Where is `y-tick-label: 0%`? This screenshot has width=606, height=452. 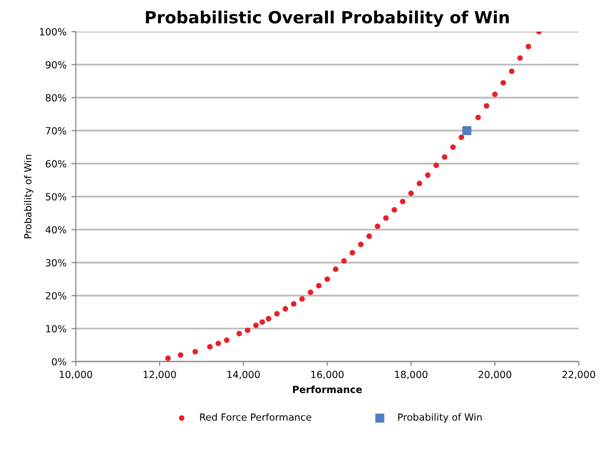 y-tick-label: 0% is located at coordinates (59, 362).